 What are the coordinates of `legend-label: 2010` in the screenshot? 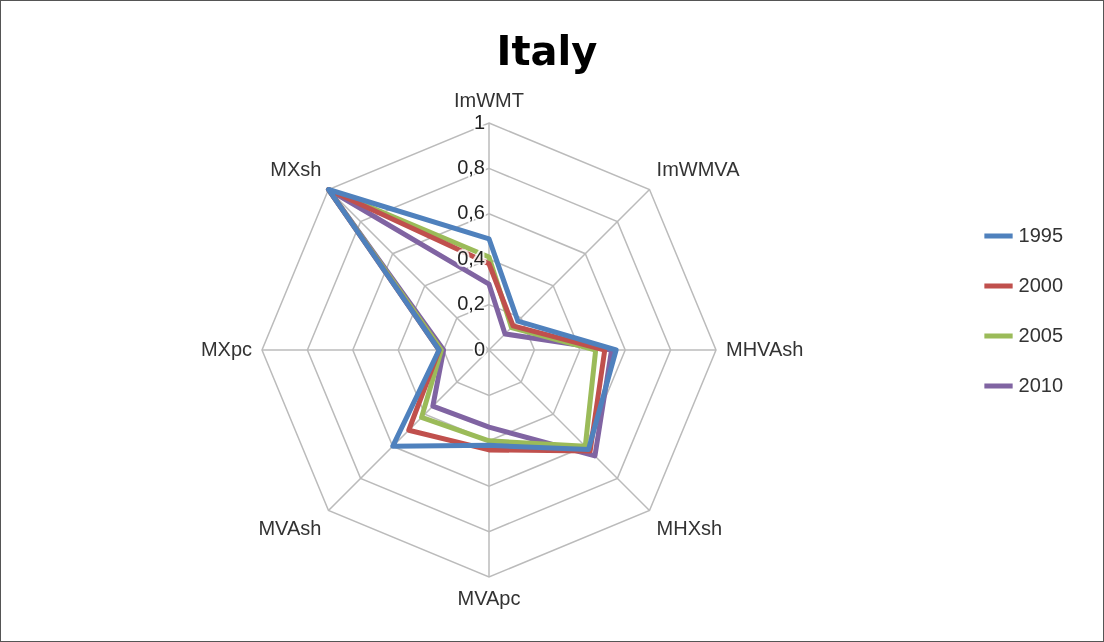 It's located at (1041, 384).